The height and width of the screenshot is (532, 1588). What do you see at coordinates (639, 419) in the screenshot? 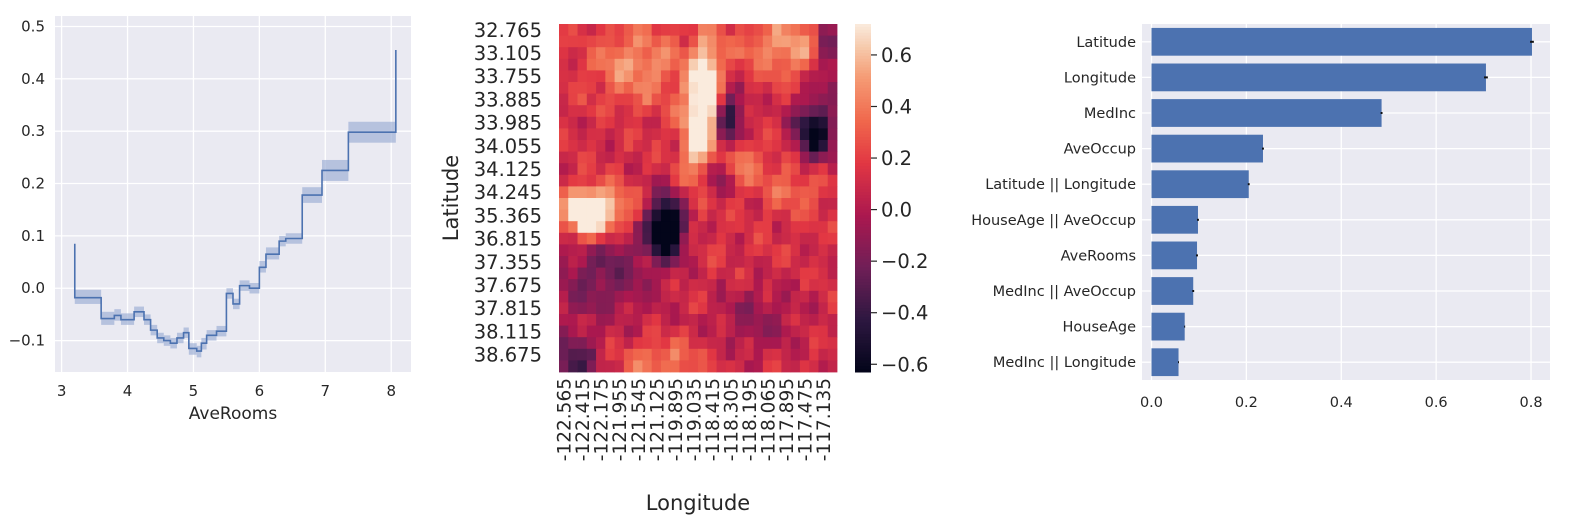
I see `heatmap-x-tick-label: -121.545` at bounding box center [639, 419].